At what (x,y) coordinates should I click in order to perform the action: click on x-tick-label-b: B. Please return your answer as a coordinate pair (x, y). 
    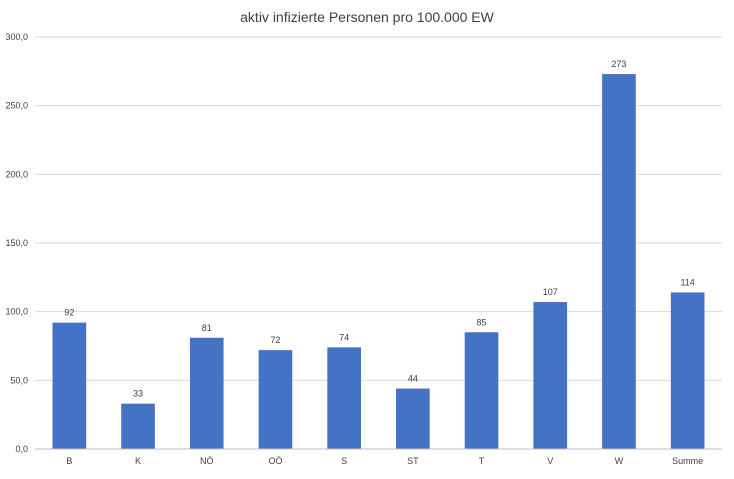
    Looking at the image, I should click on (69, 461).